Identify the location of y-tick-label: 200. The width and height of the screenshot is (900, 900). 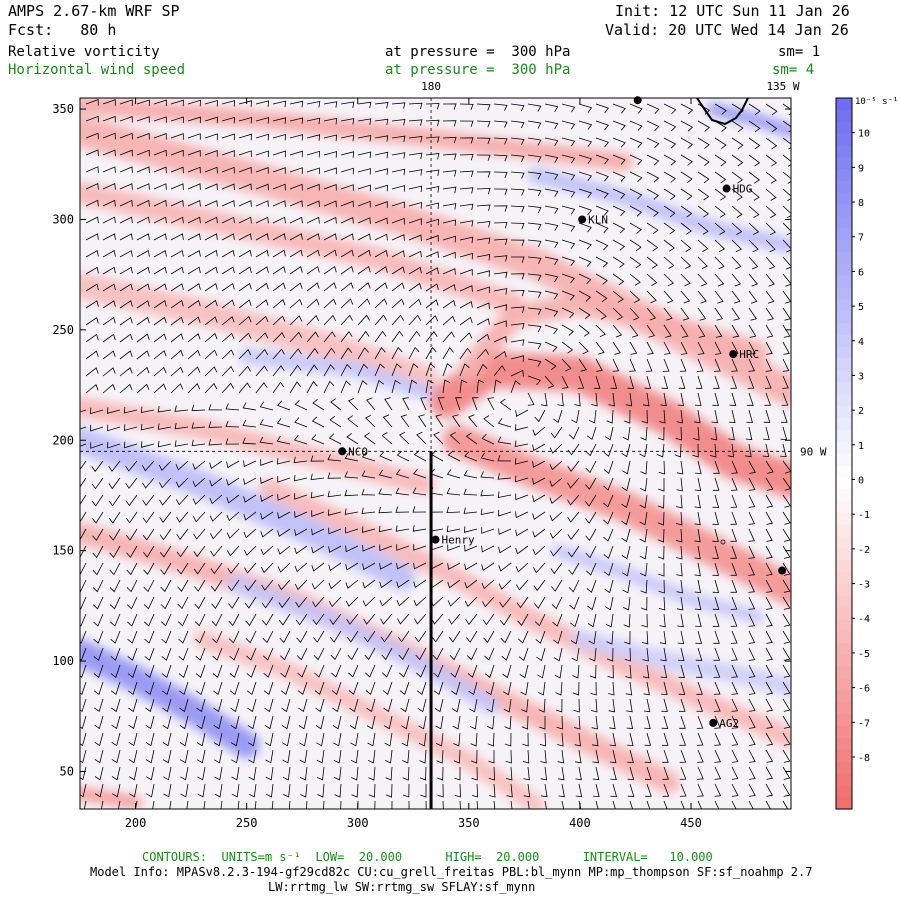
(63, 440).